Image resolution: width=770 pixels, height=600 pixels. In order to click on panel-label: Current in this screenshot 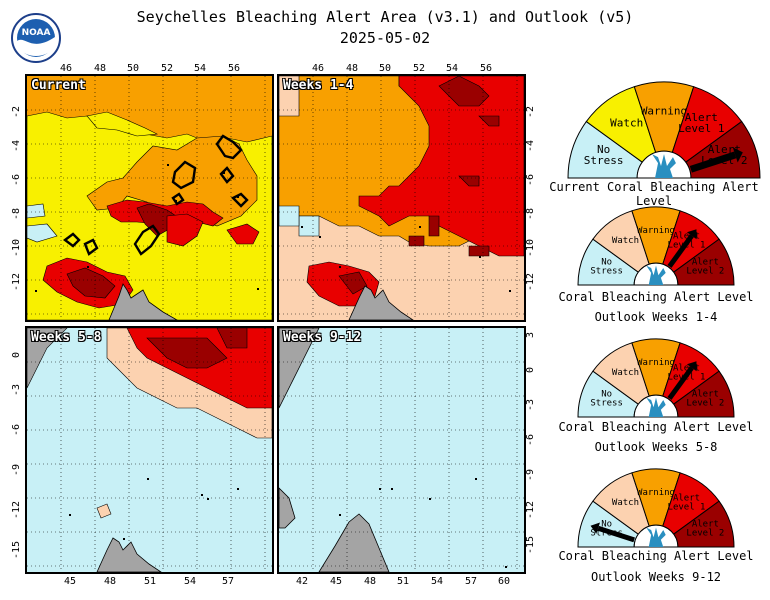, I will do `click(58, 85)`.